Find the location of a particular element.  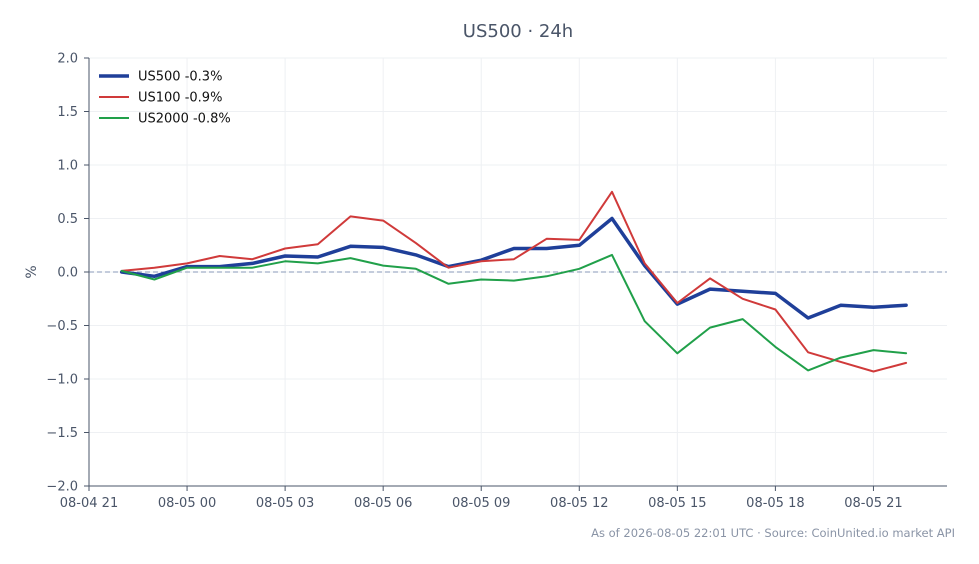

legend: US500 -0.3% US100 -0.9% US2000 -0.8% is located at coordinates (165, 98).